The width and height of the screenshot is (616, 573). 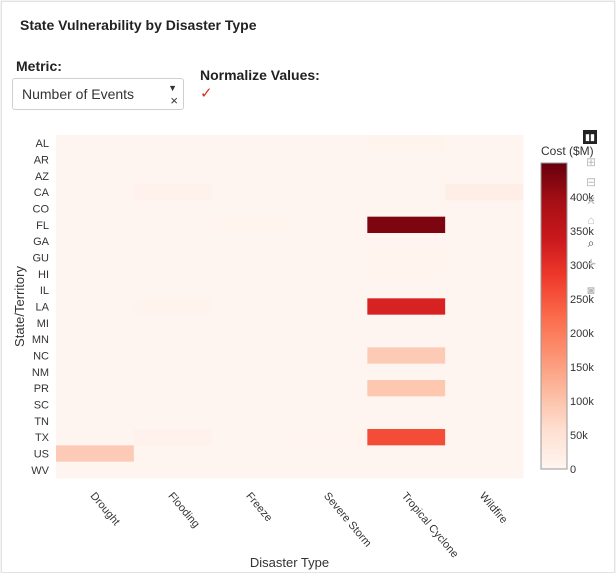 What do you see at coordinates (174, 100) in the screenshot?
I see `clear-icon: ×` at bounding box center [174, 100].